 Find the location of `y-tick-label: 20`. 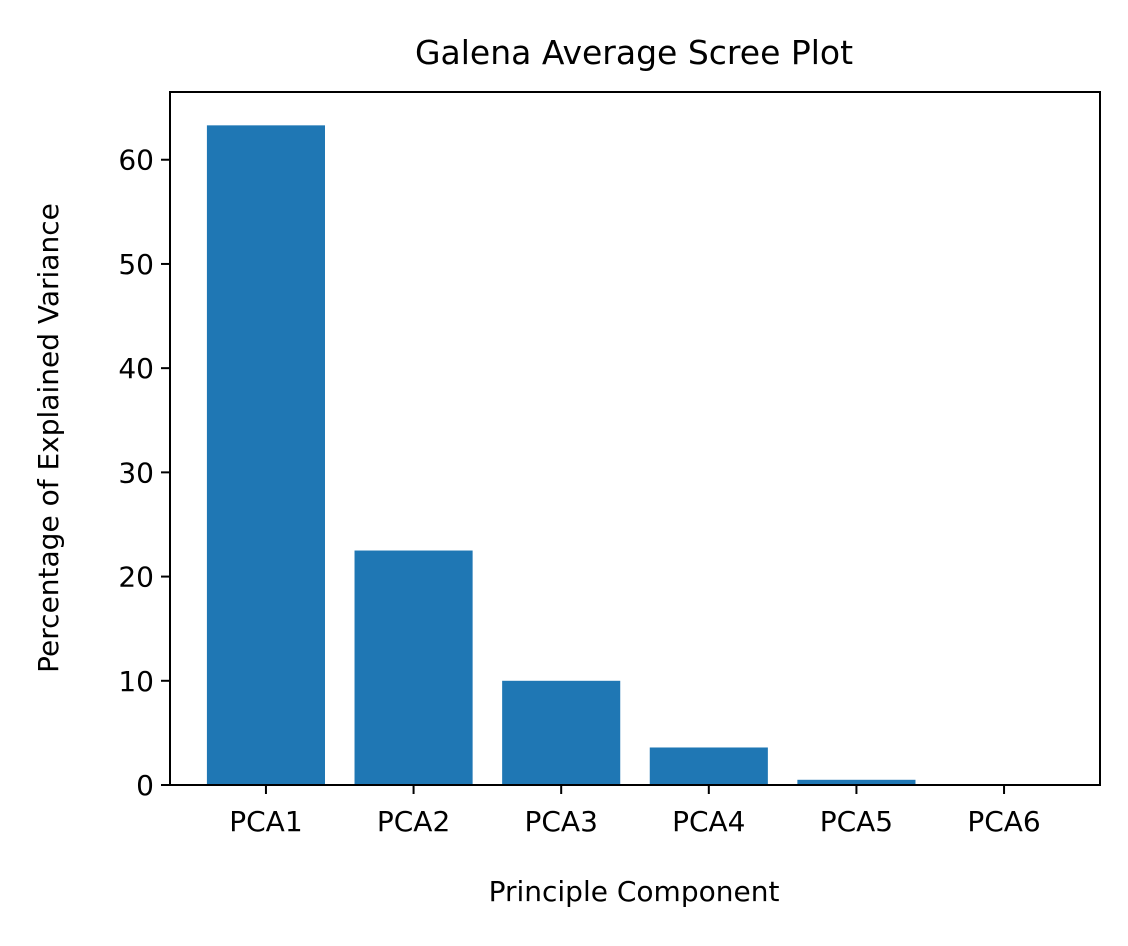

y-tick-label: 20 is located at coordinates (136, 577).